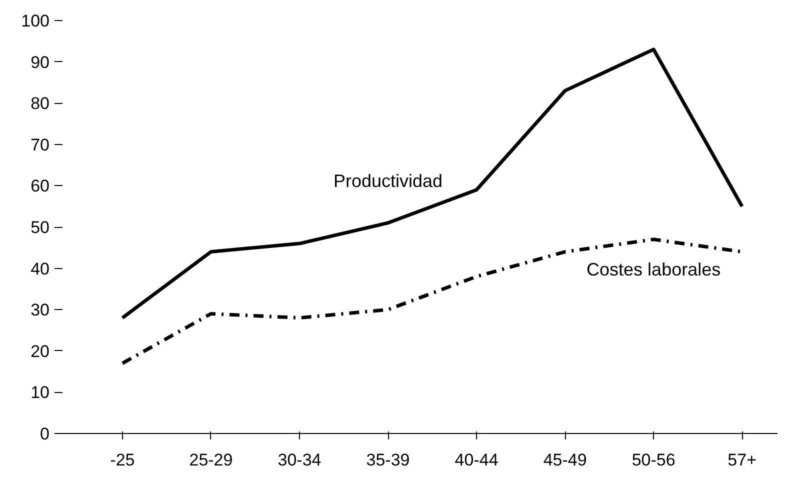 The height and width of the screenshot is (483, 797). What do you see at coordinates (40, 144) in the screenshot?
I see `y-tick-label: 70` at bounding box center [40, 144].